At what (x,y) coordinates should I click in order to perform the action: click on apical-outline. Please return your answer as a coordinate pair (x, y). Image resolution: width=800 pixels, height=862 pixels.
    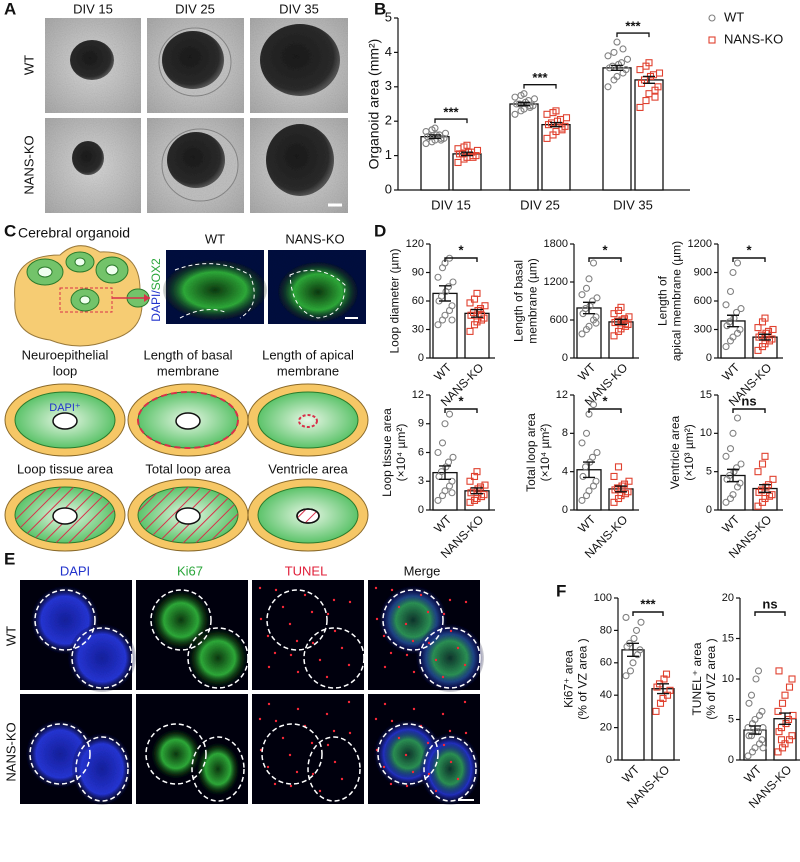
    Looking at the image, I should click on (308, 421).